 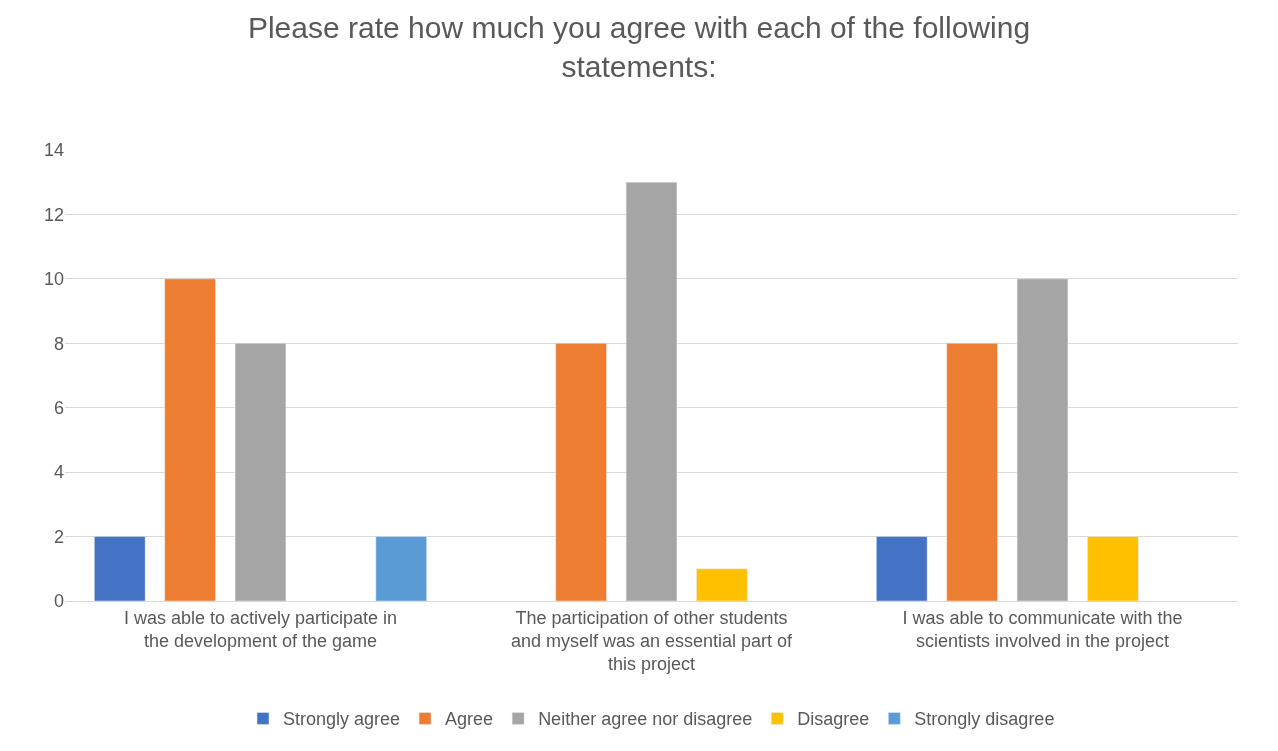 What do you see at coordinates (58, 408) in the screenshot?
I see `y-tick-label: 6` at bounding box center [58, 408].